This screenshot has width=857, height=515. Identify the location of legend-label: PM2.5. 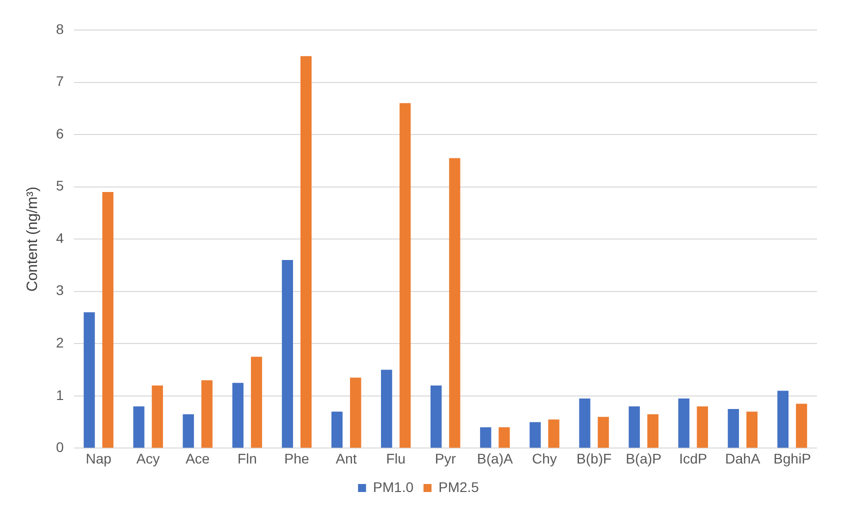
(459, 486).